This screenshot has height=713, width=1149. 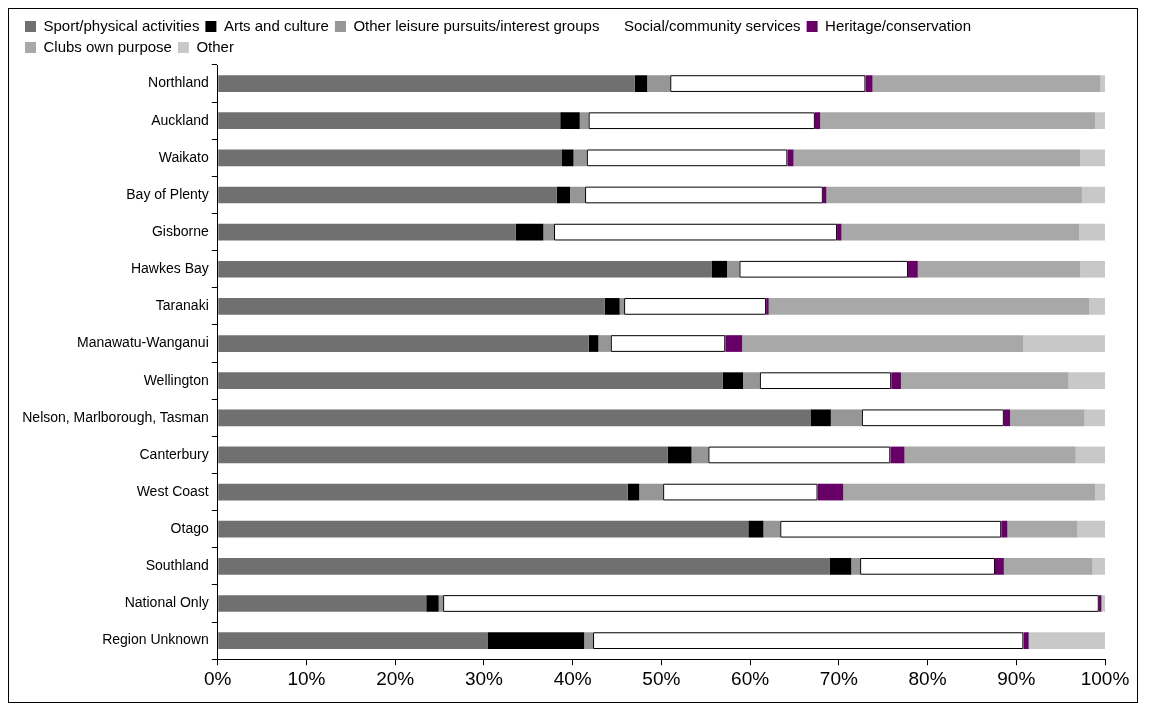 I want to click on y-tick-label: Taranaki, so click(x=182, y=305).